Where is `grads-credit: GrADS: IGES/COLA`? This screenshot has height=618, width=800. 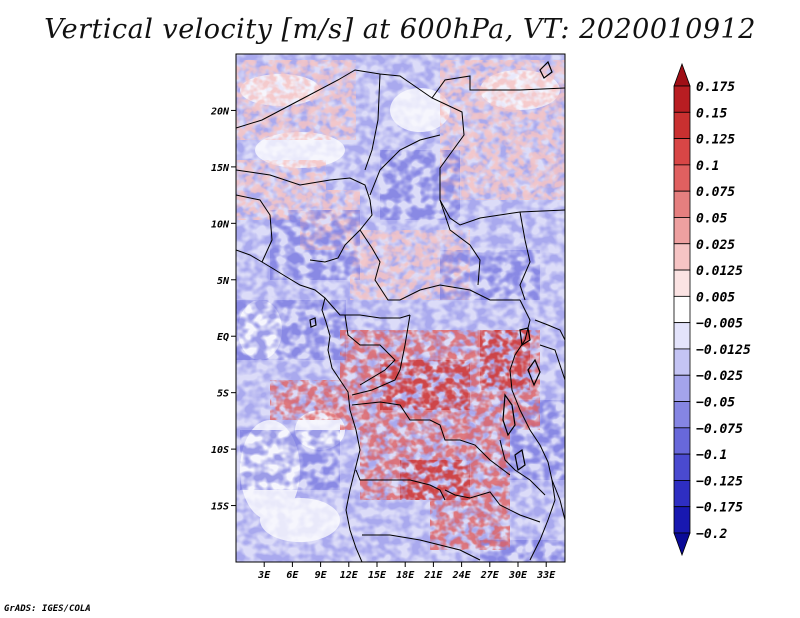
grads-credit: GrADS: IGES/COLA is located at coordinates (47, 609).